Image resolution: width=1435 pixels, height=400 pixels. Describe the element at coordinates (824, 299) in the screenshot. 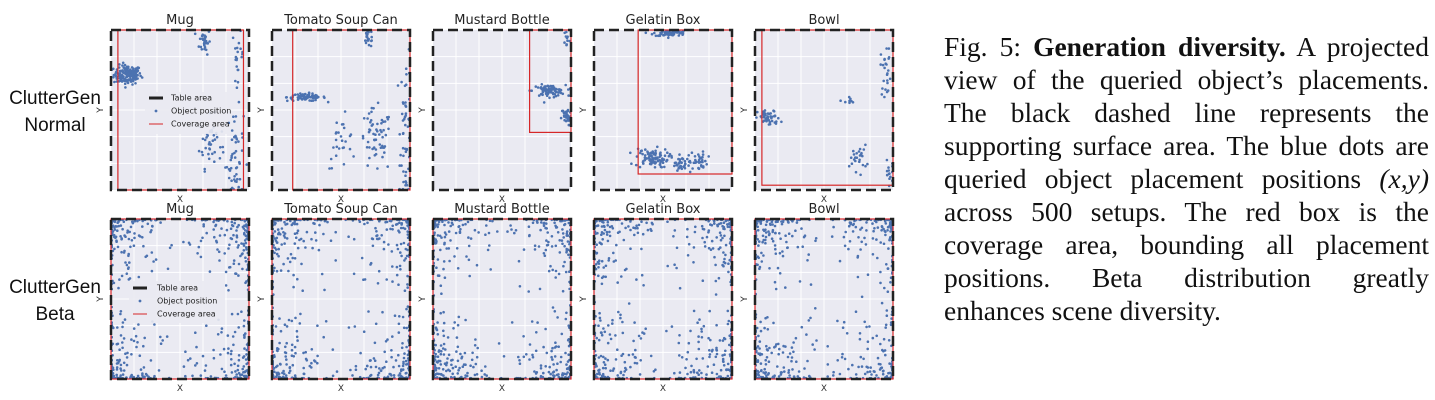

I see `table-area-dashed` at that location.